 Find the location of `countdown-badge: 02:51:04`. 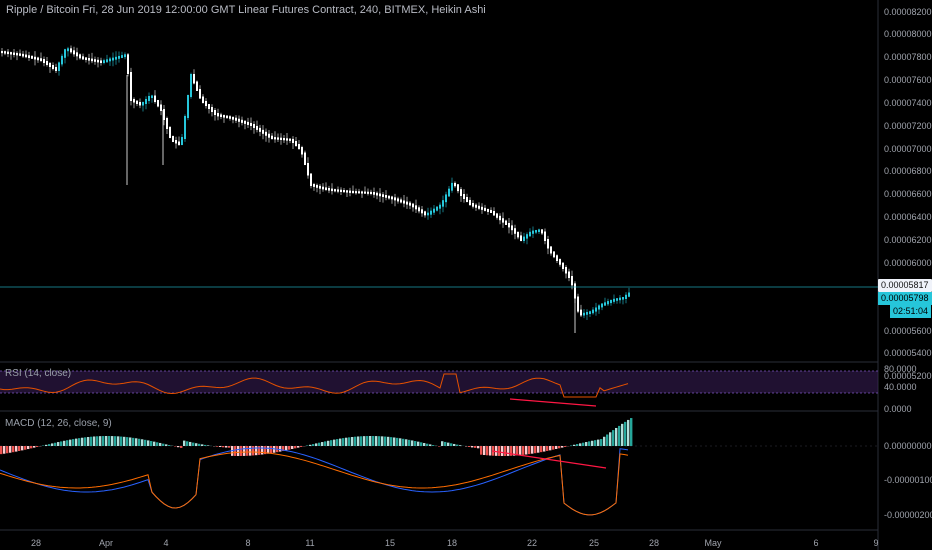

countdown-badge: 02:51:04 is located at coordinates (911, 311).